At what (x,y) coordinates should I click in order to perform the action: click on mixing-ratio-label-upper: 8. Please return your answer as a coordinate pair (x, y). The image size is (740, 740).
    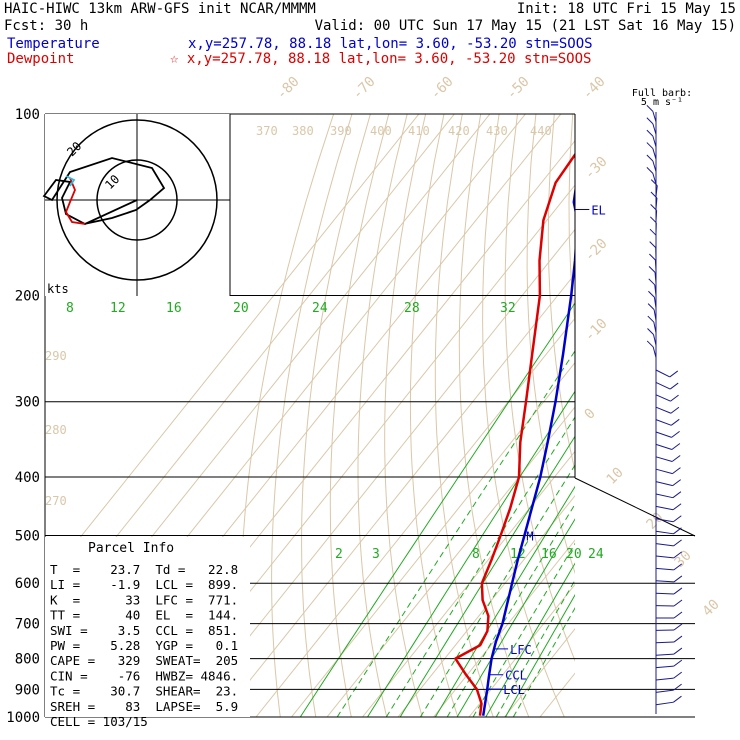
    Looking at the image, I should click on (70, 308).